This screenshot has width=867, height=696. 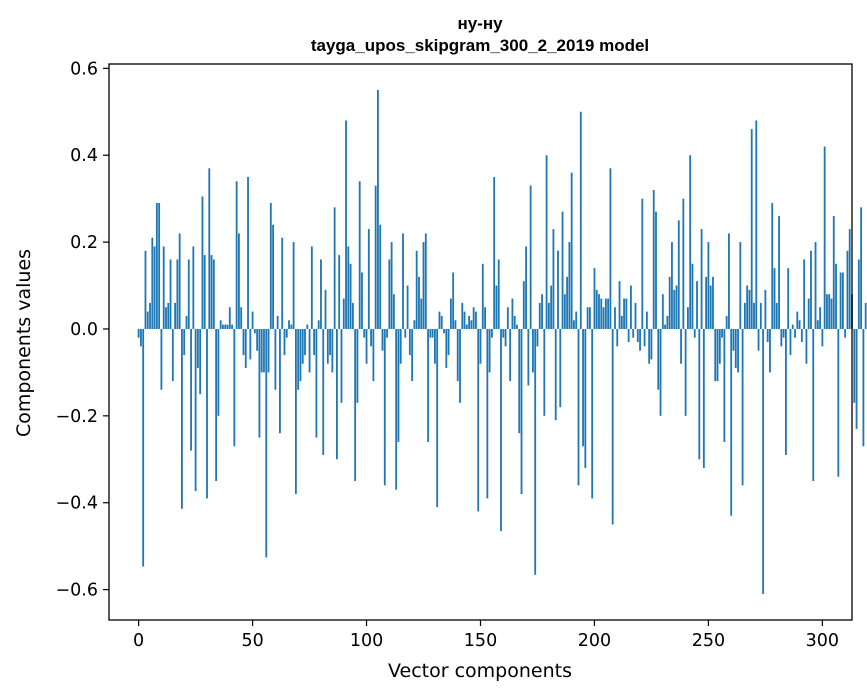 I want to click on x-tick-label: 0, so click(x=138, y=641).